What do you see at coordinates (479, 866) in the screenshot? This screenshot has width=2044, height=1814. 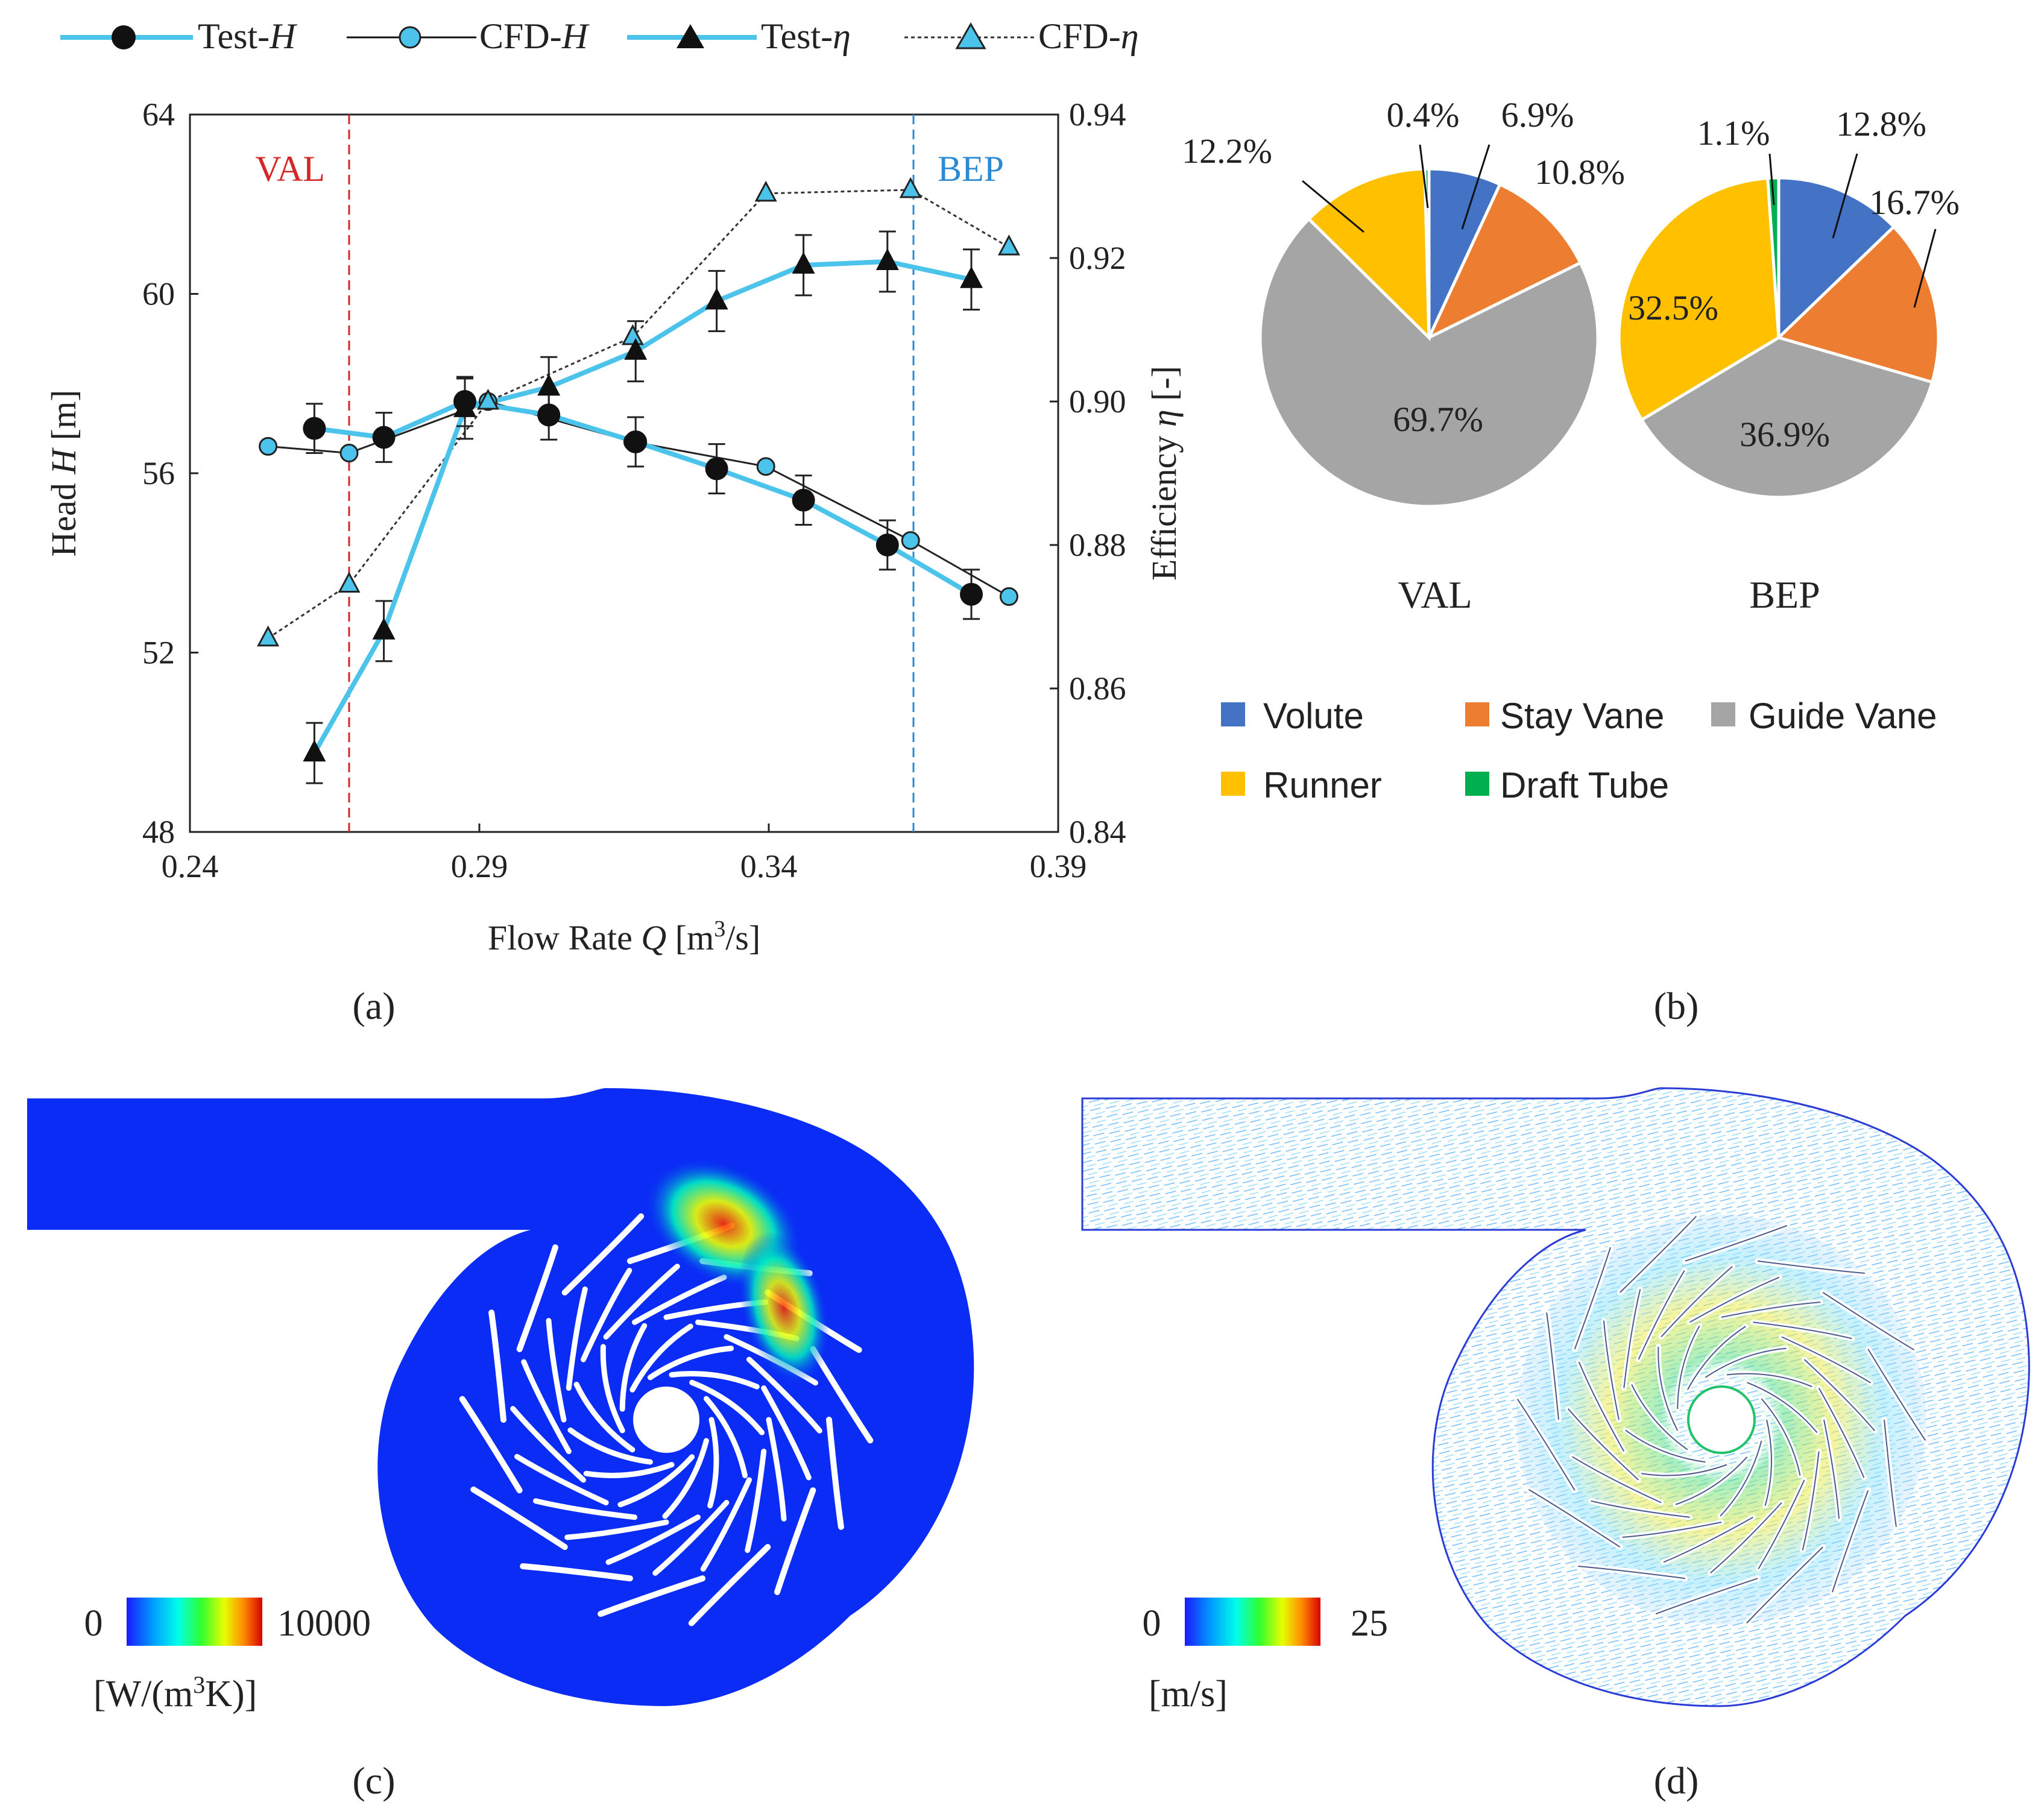 I see `x-tick-label: 0.29` at bounding box center [479, 866].